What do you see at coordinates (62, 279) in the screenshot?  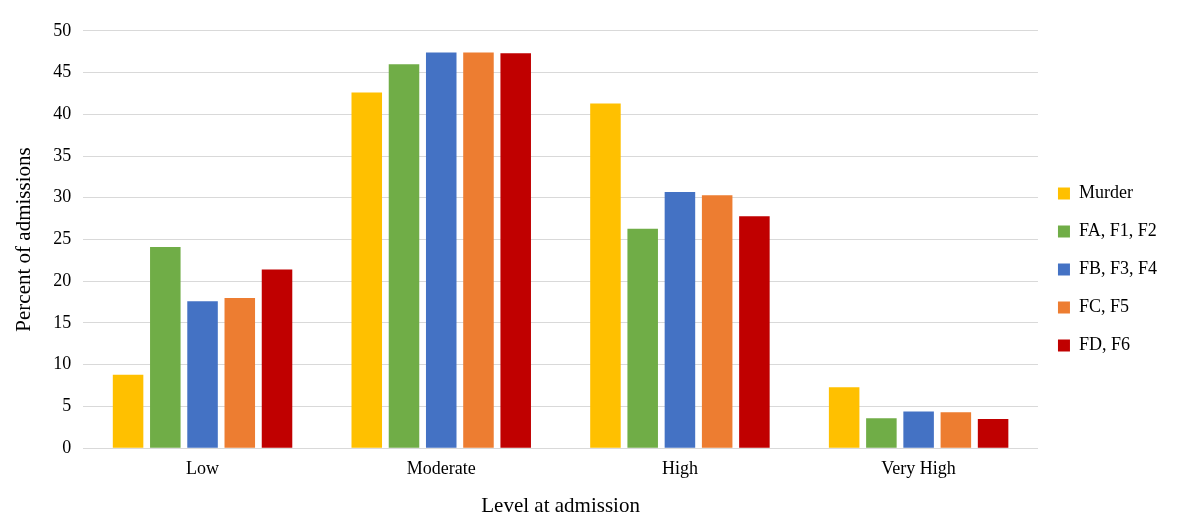 I see `y-tick-label: 20` at bounding box center [62, 279].